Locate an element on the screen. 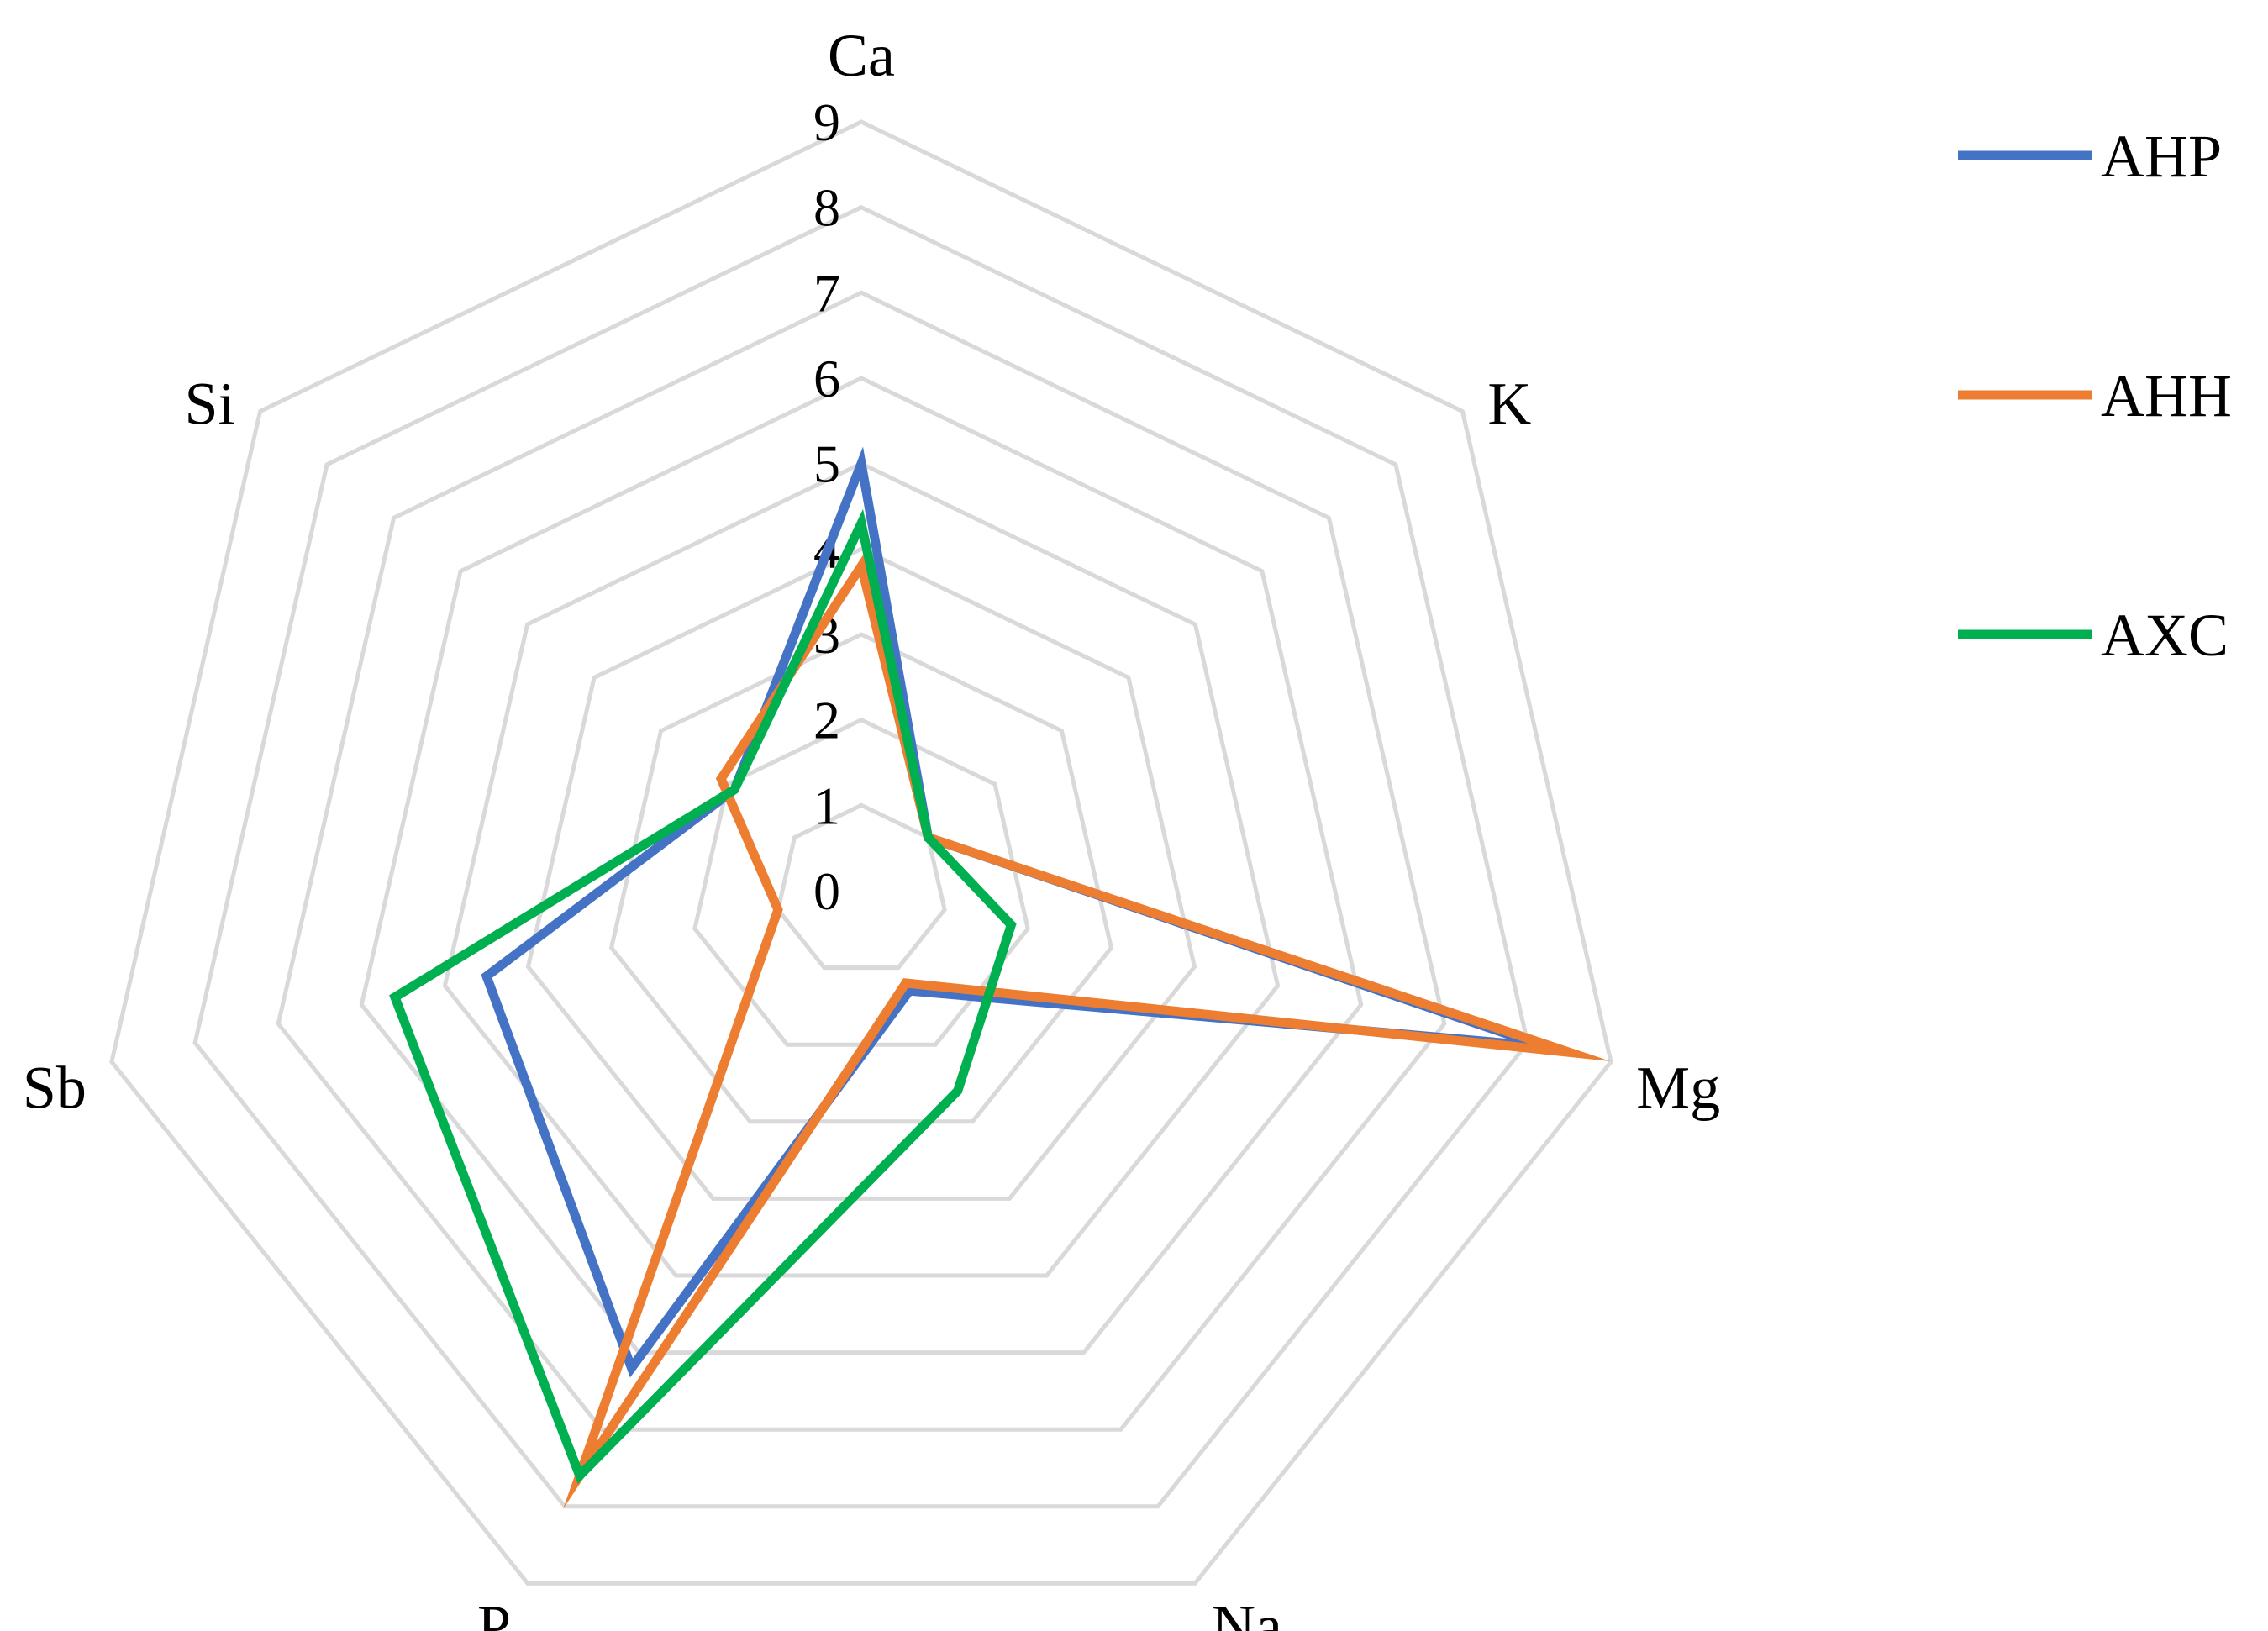 The width and height of the screenshot is (2268, 1631). legend-label-axc: AXC is located at coordinates (2165, 635).